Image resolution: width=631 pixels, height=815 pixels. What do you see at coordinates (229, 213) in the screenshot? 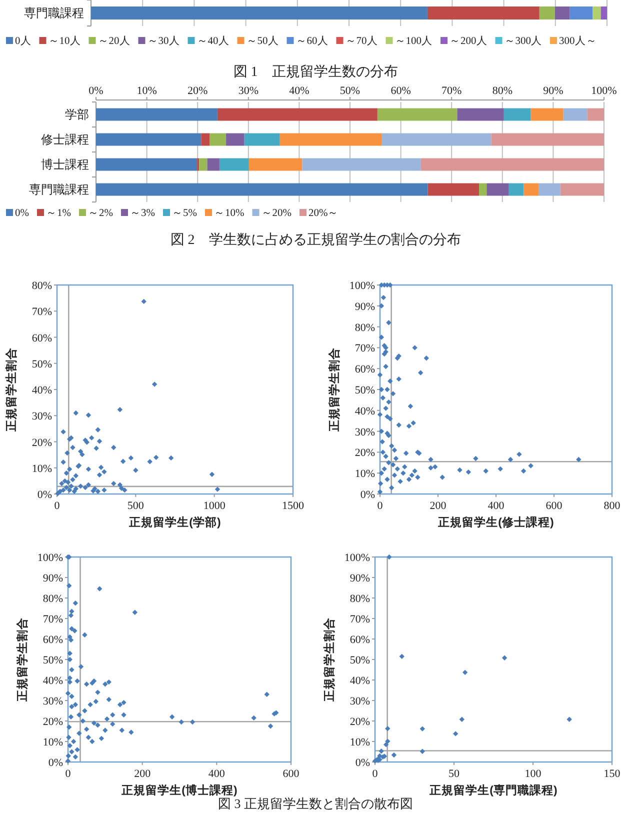
I see `legend-label: ～10%` at bounding box center [229, 213].